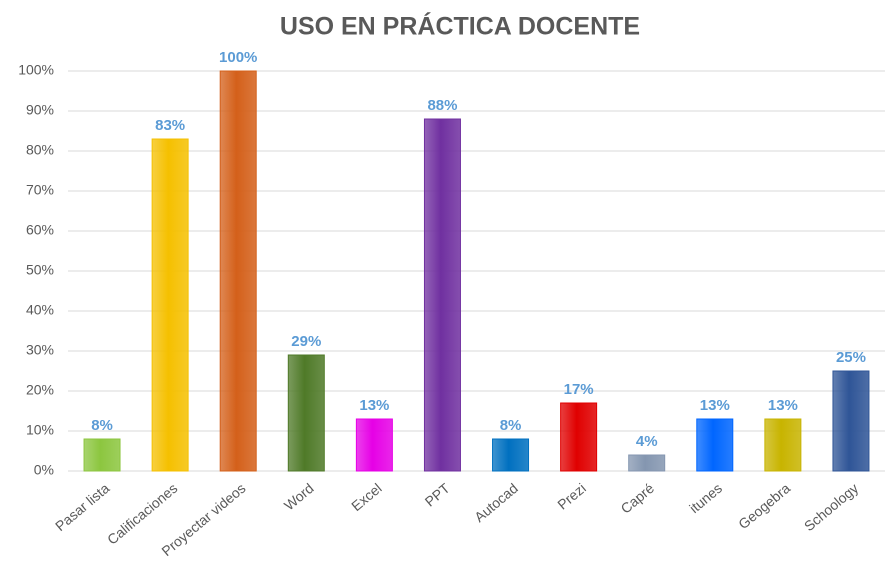 The image size is (889, 581). Describe the element at coordinates (40, 390) in the screenshot. I see `y-tick-label: 20%` at that location.